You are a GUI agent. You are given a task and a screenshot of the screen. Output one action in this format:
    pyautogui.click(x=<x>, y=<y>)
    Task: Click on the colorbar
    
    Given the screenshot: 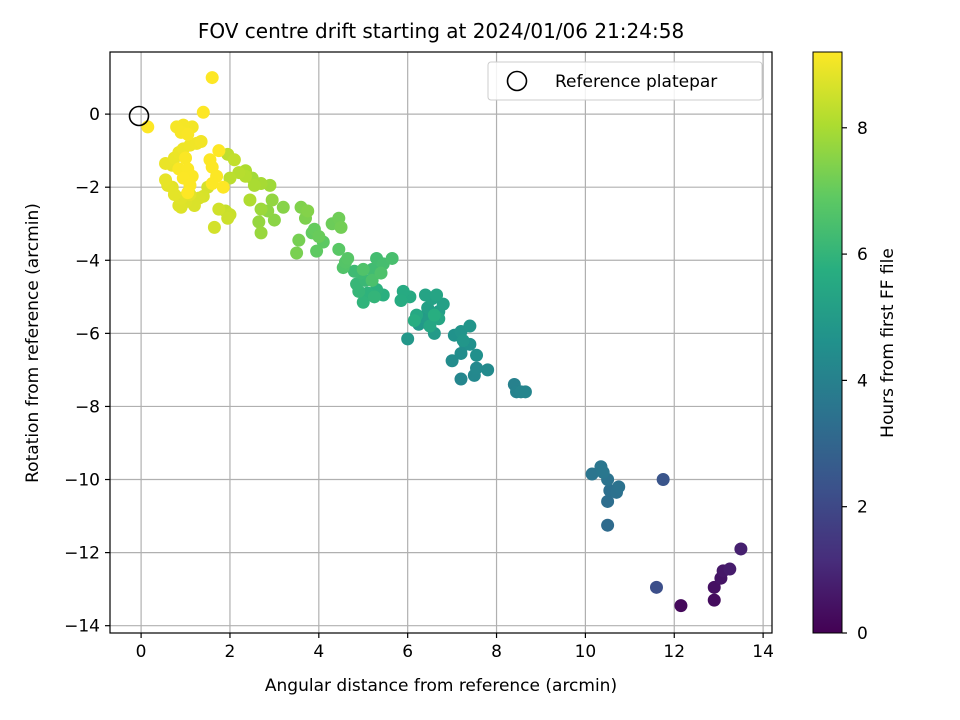 What is the action you would take?
    pyautogui.click(x=827, y=342)
    